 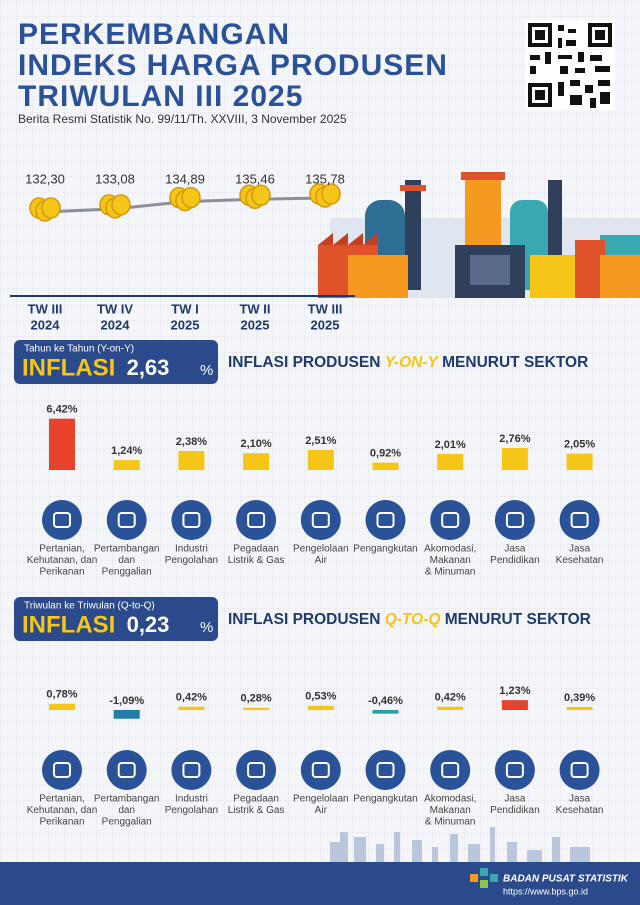 I want to click on banner, so click(x=116, y=362).